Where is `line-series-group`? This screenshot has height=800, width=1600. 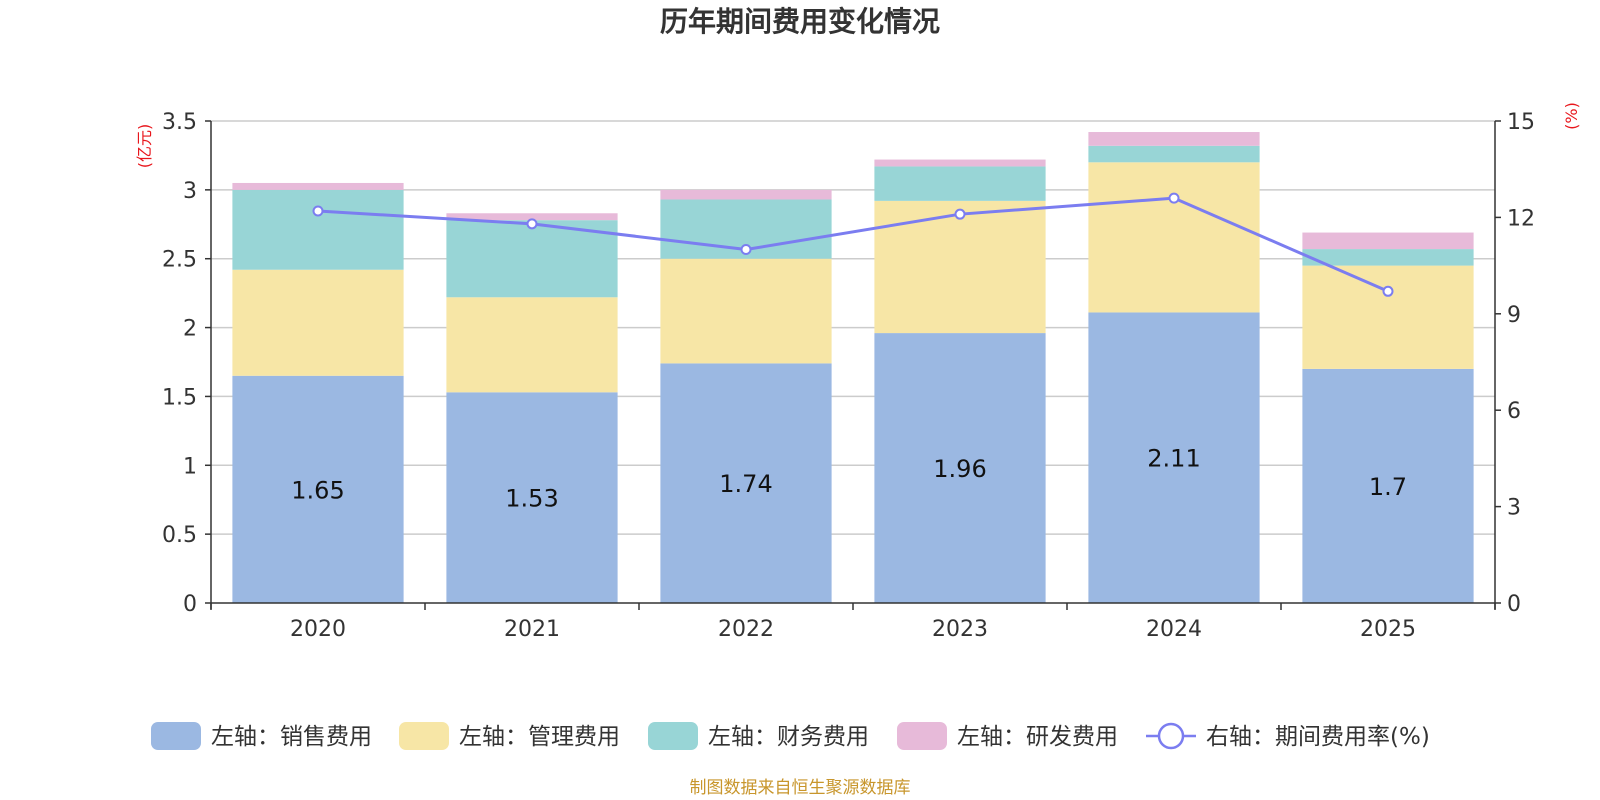
line-series-group is located at coordinates (853, 244).